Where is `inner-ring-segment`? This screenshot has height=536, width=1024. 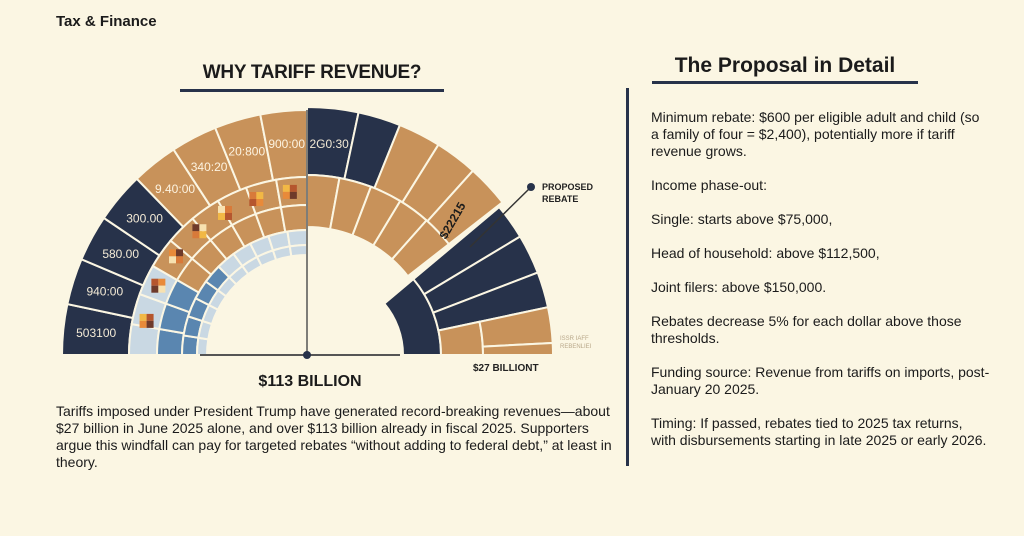 inner-ring-segment is located at coordinates (297, 238).